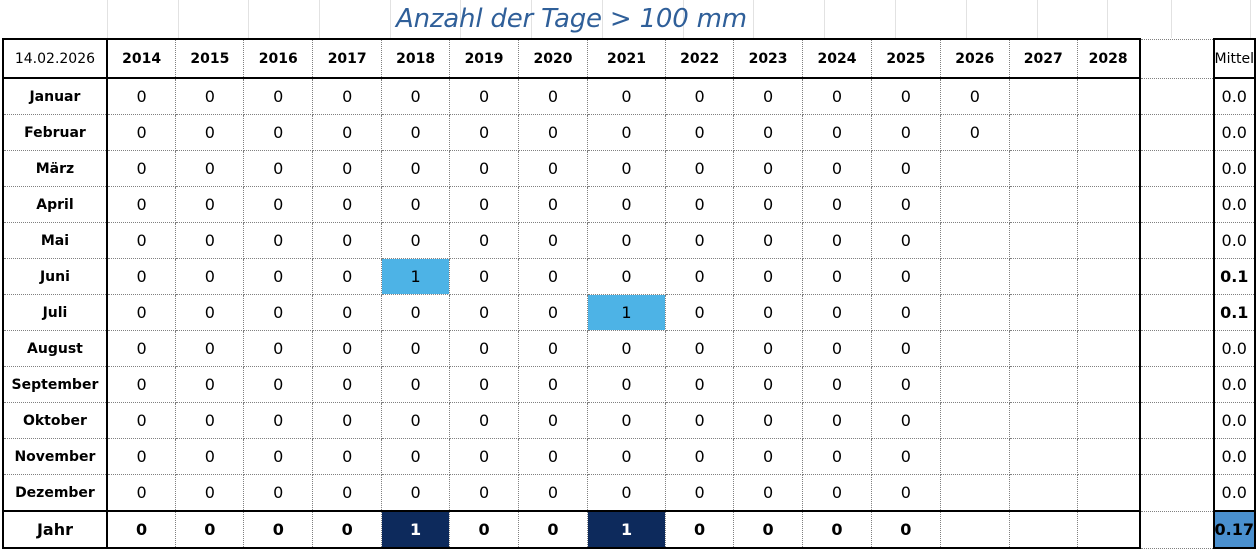 This screenshot has width=1256, height=555. What do you see at coordinates (55, 420) in the screenshot?
I see `month-label-oktober: Oktober` at bounding box center [55, 420].